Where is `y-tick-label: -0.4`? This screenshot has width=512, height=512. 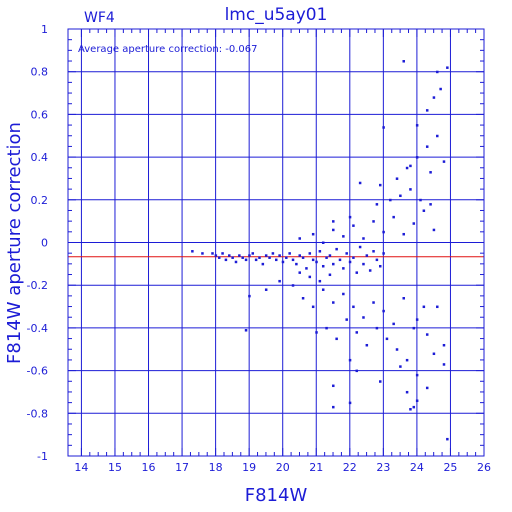
y-tick-label: -0.4 is located at coordinates (37, 328).